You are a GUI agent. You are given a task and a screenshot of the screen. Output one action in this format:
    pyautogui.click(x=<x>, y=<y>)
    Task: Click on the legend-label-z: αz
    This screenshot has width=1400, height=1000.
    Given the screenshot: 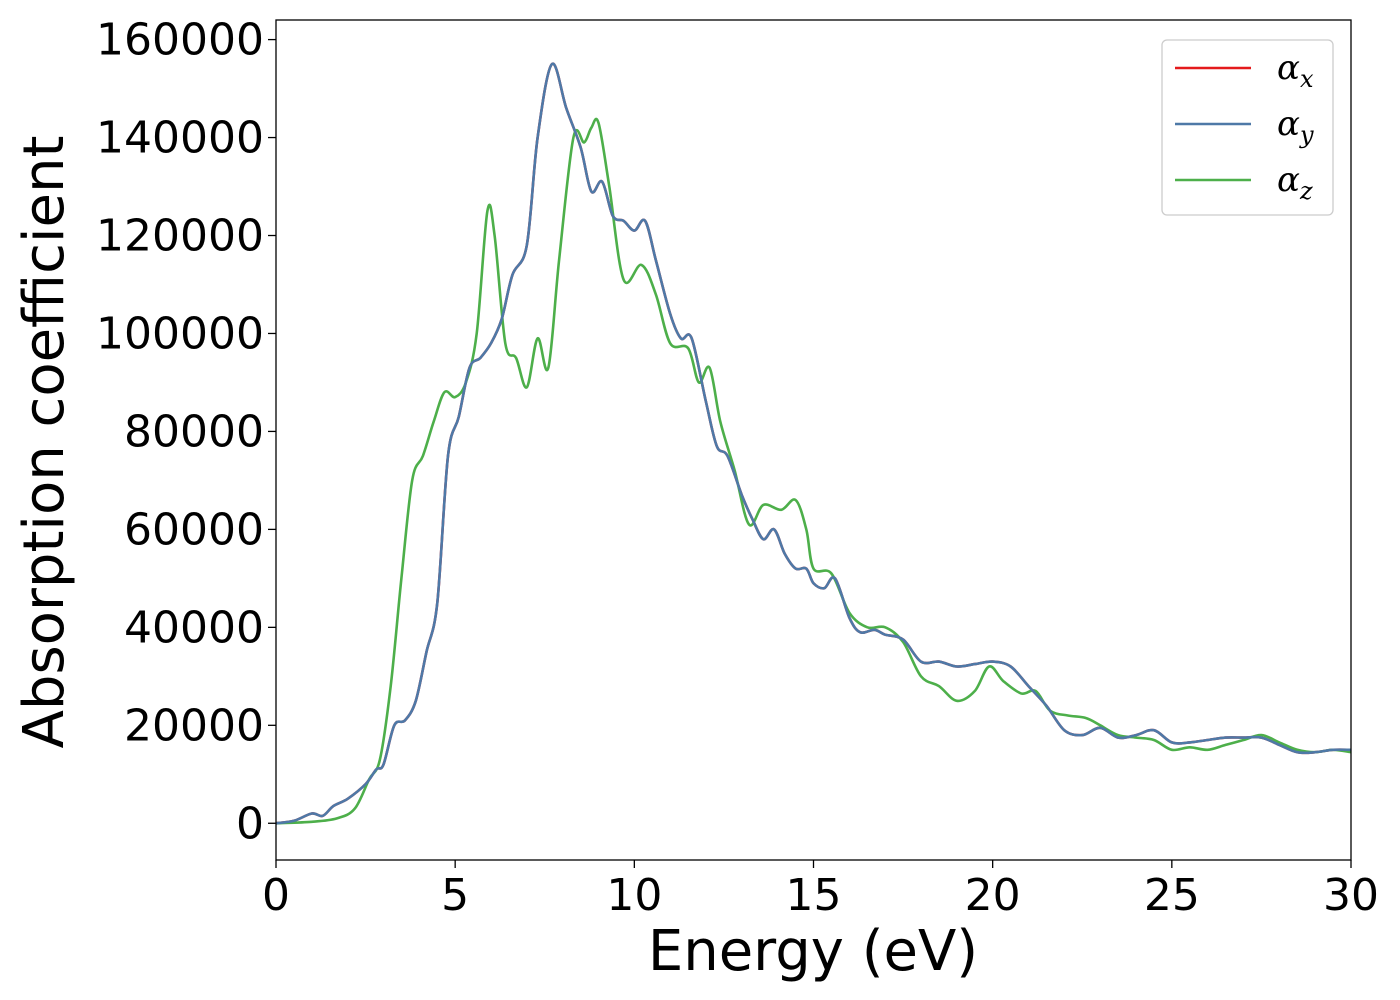 What is the action you would take?
    pyautogui.click(x=1295, y=182)
    